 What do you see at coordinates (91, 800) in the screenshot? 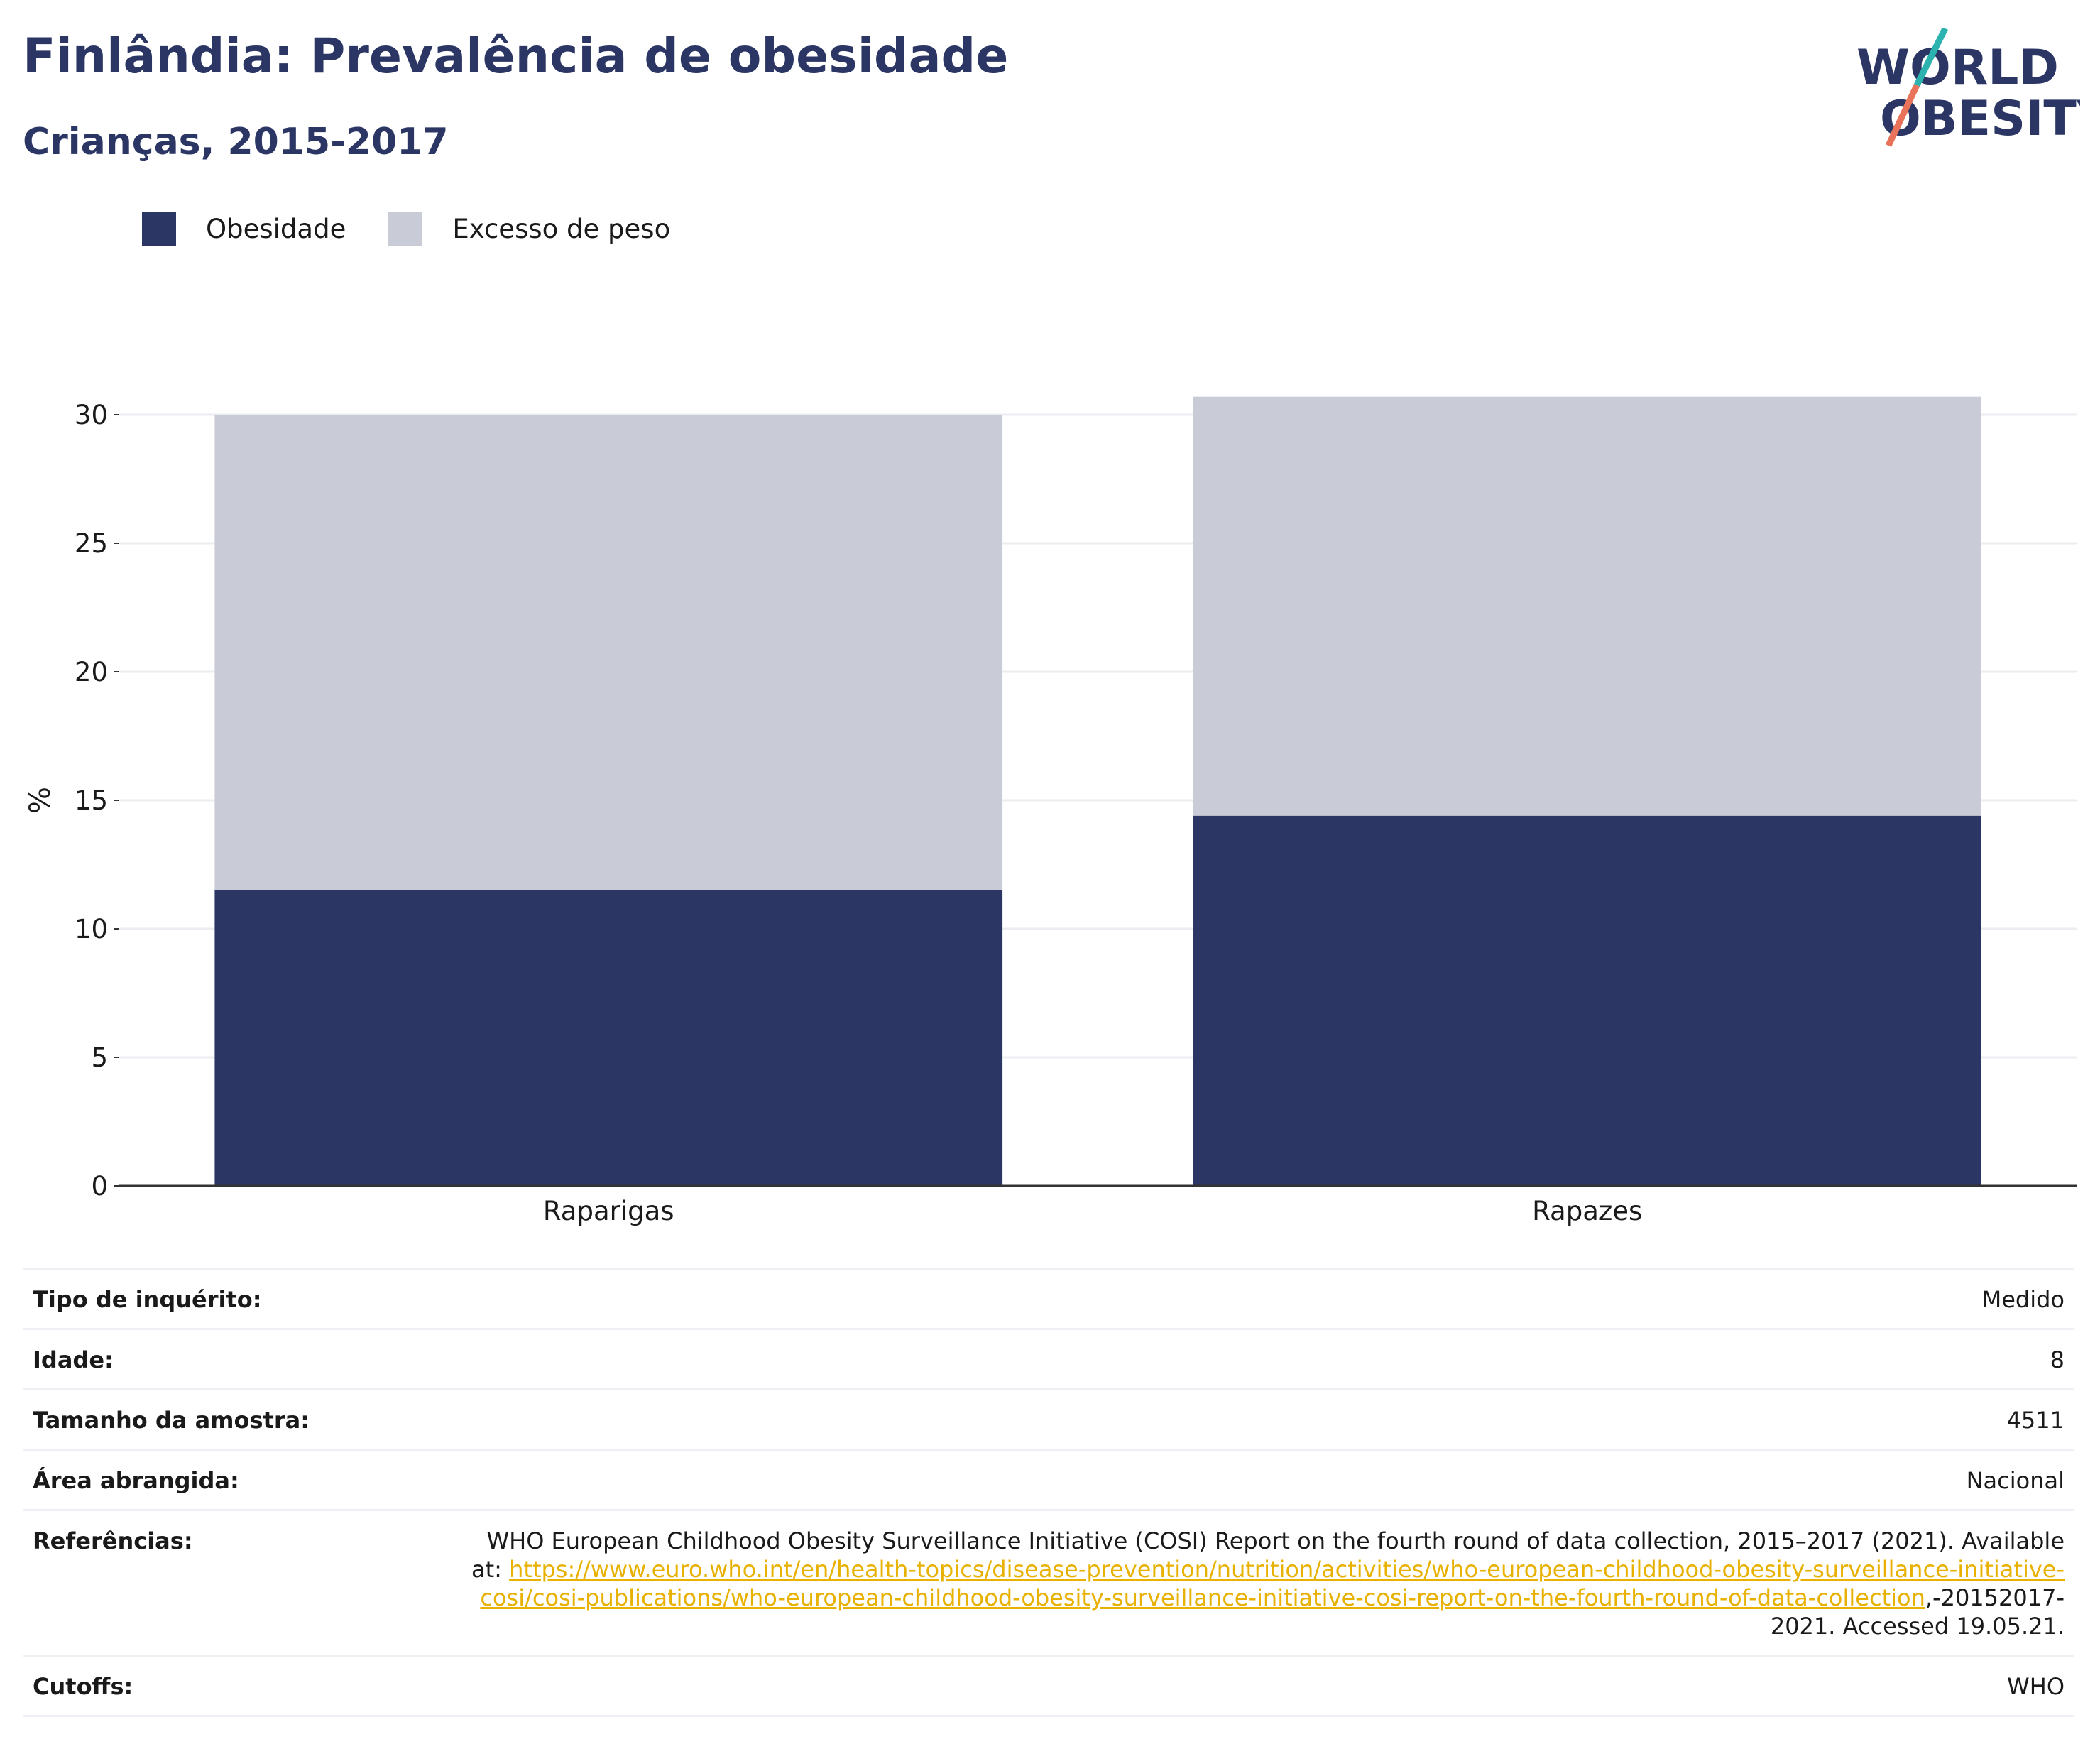
I see `y-tick-label: 15` at bounding box center [91, 800].